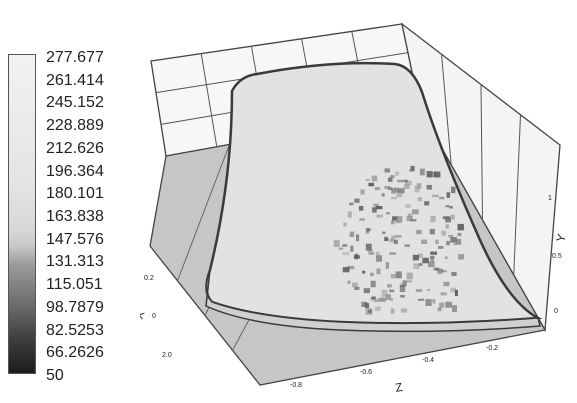  I want to click on colorbar-tick-label: 163.838, so click(75, 216).